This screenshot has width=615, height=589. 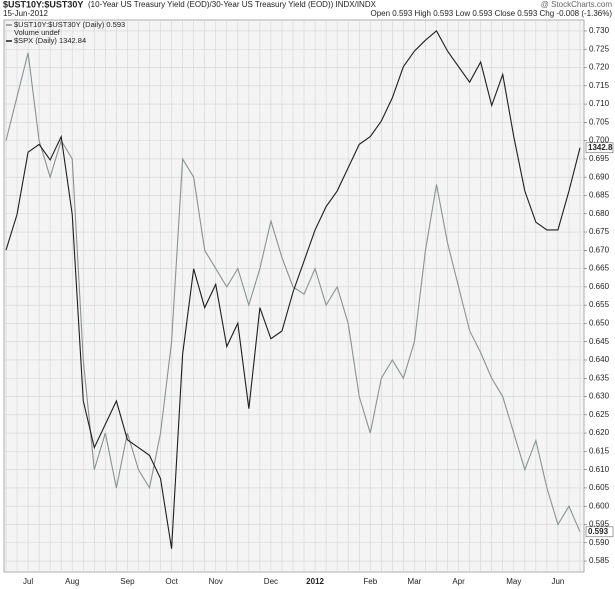 What do you see at coordinates (37, 32) in the screenshot?
I see `legend-label: Volume undef` at bounding box center [37, 32].